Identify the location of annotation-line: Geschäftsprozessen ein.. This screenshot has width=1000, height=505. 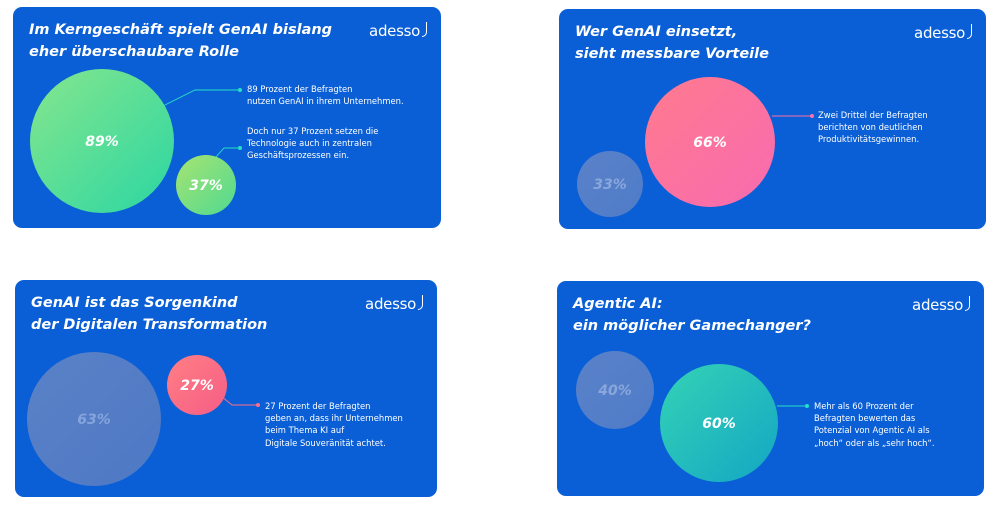
(298, 155).